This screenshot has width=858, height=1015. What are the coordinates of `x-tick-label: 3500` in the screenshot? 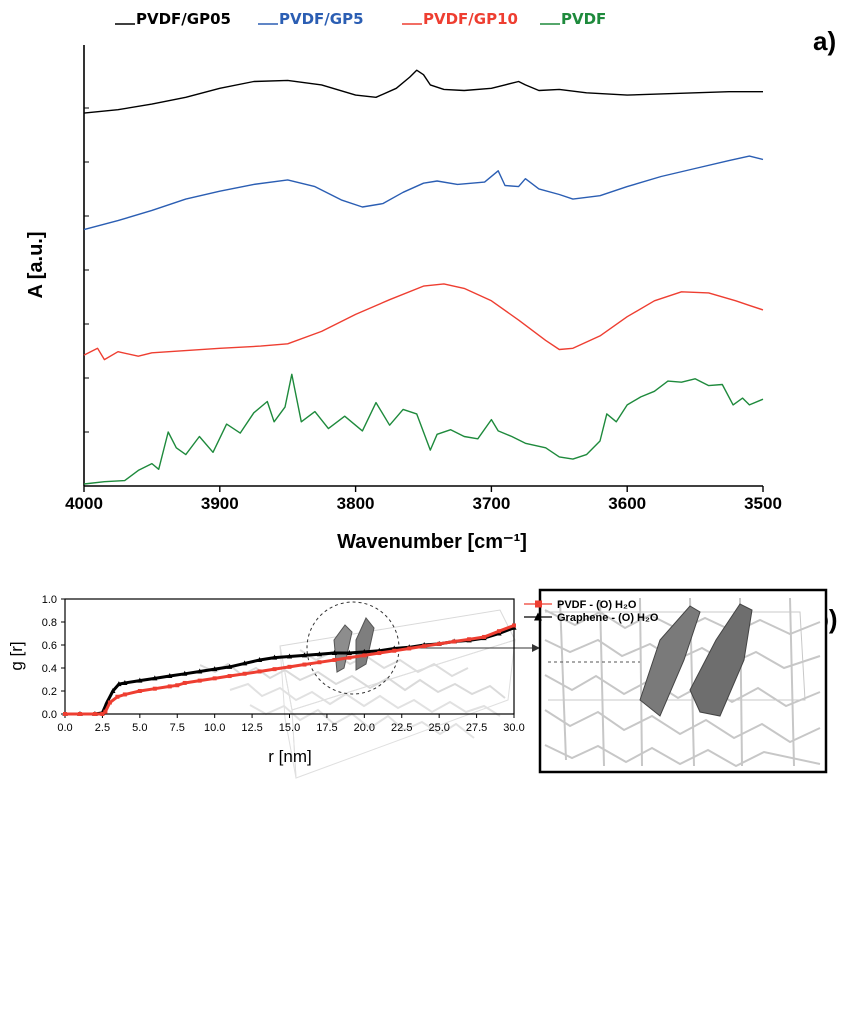 It's located at (763, 503).